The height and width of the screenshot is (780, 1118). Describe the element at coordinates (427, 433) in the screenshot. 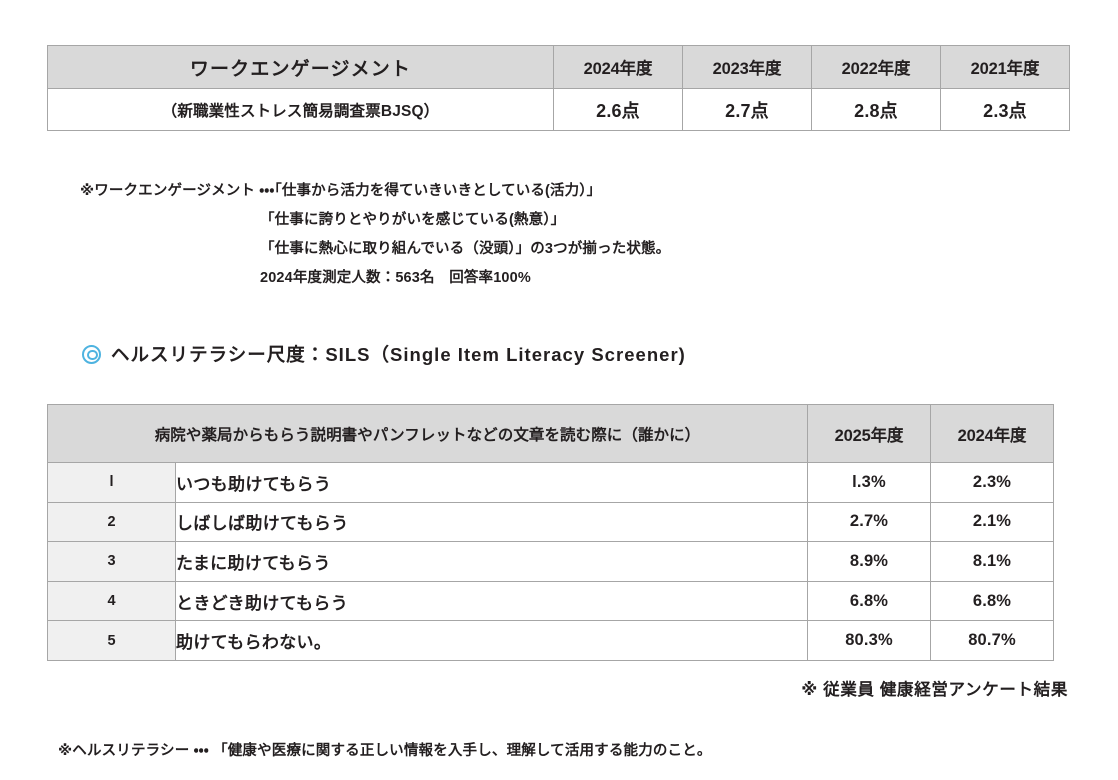

I see `sils-question-header: 病院や薬局からもらう説明書やパンフレットなどの文章を読む際に（誰かに）` at that location.